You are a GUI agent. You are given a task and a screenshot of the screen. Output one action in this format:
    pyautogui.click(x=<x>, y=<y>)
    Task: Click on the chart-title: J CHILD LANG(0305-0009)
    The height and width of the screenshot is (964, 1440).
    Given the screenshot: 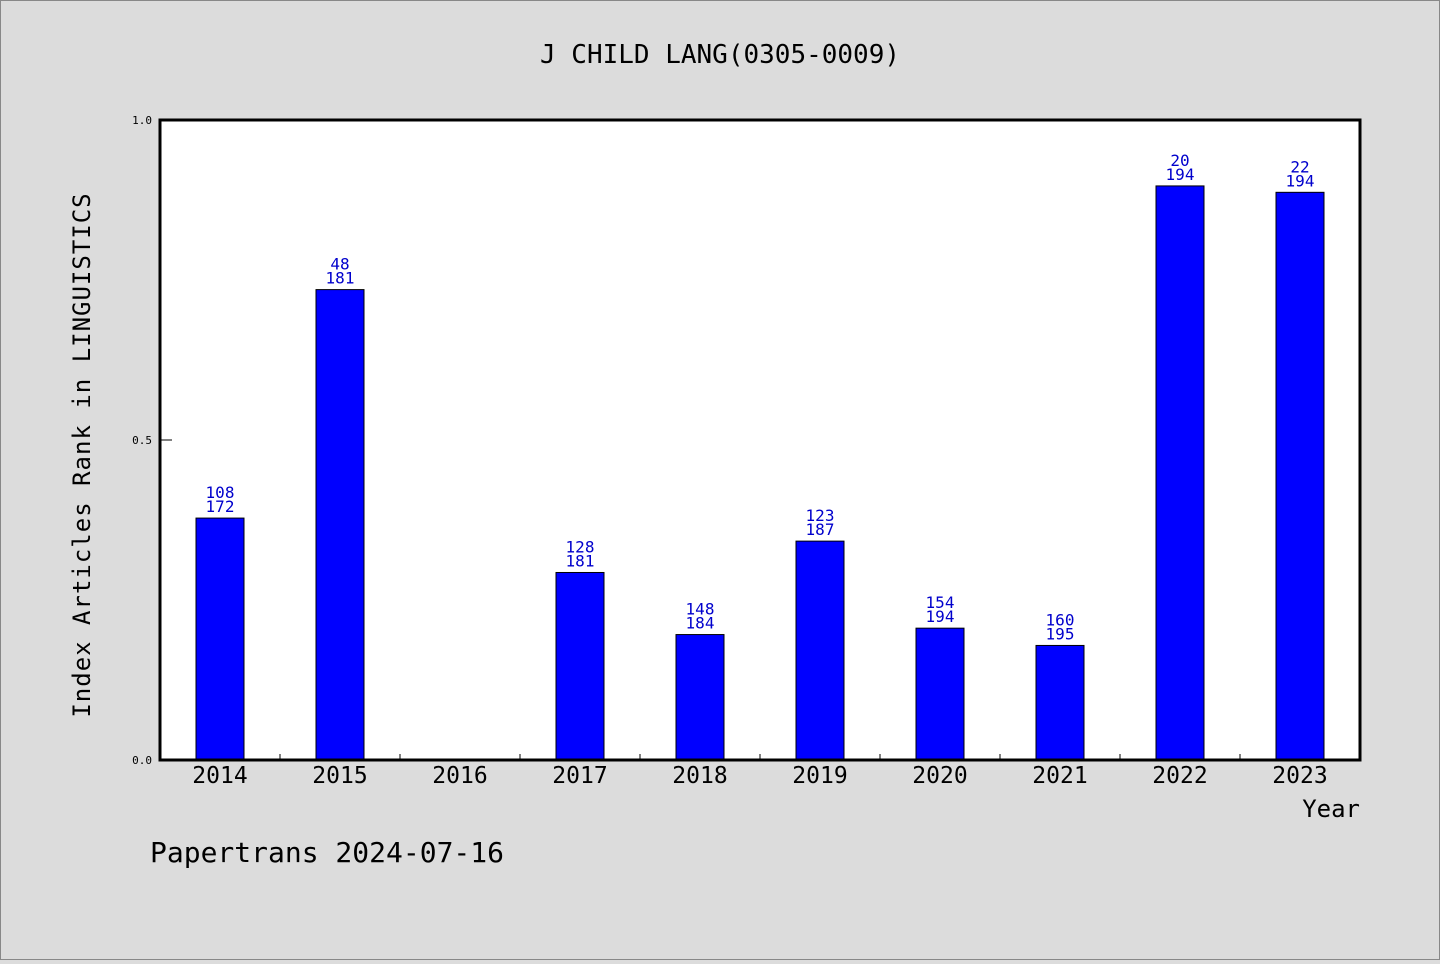 What is the action you would take?
    pyautogui.click(x=720, y=55)
    